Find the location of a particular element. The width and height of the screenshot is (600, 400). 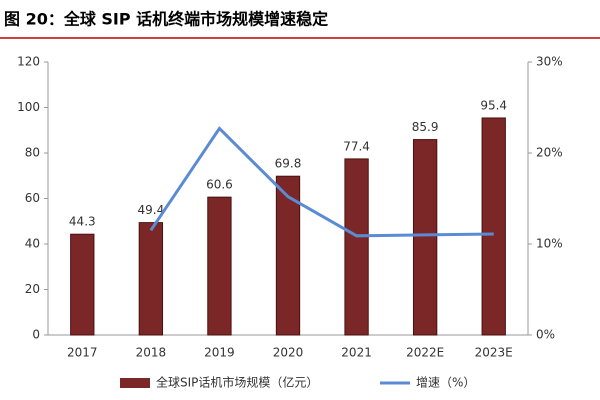

y-tick-label: 20 is located at coordinates (32, 289).